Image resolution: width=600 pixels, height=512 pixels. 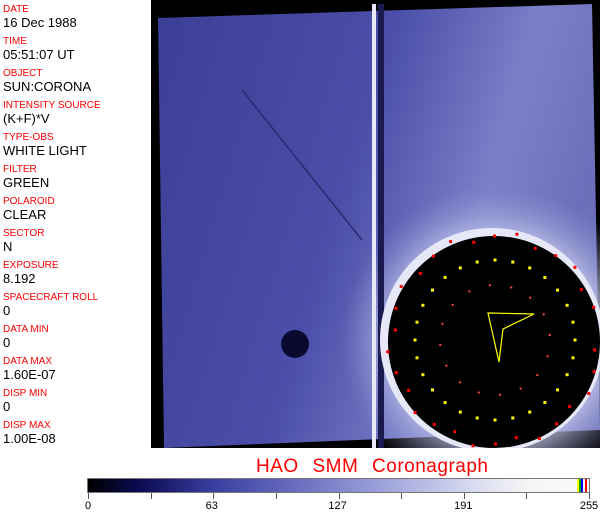 I want to click on field-label: FILTER, so click(x=20, y=169).